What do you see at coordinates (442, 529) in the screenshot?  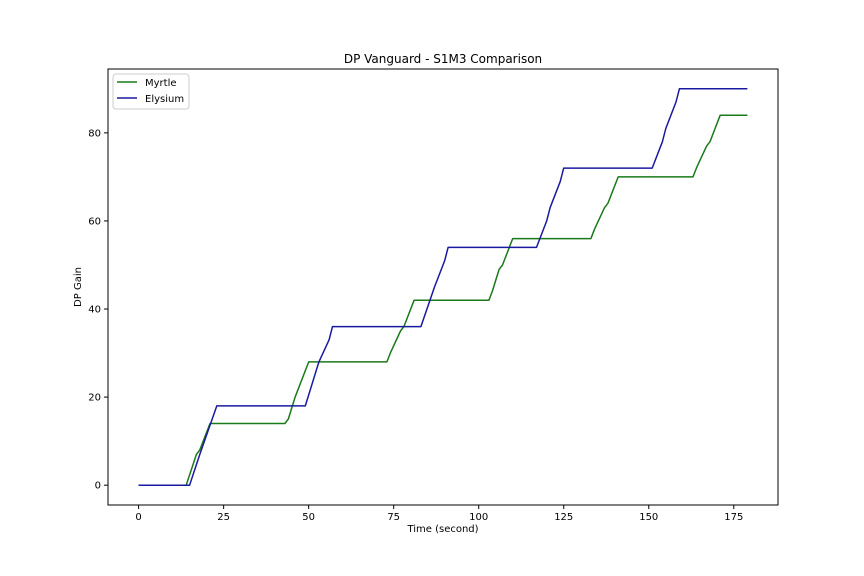 I see `x-axis-label: Time (second)` at bounding box center [442, 529].